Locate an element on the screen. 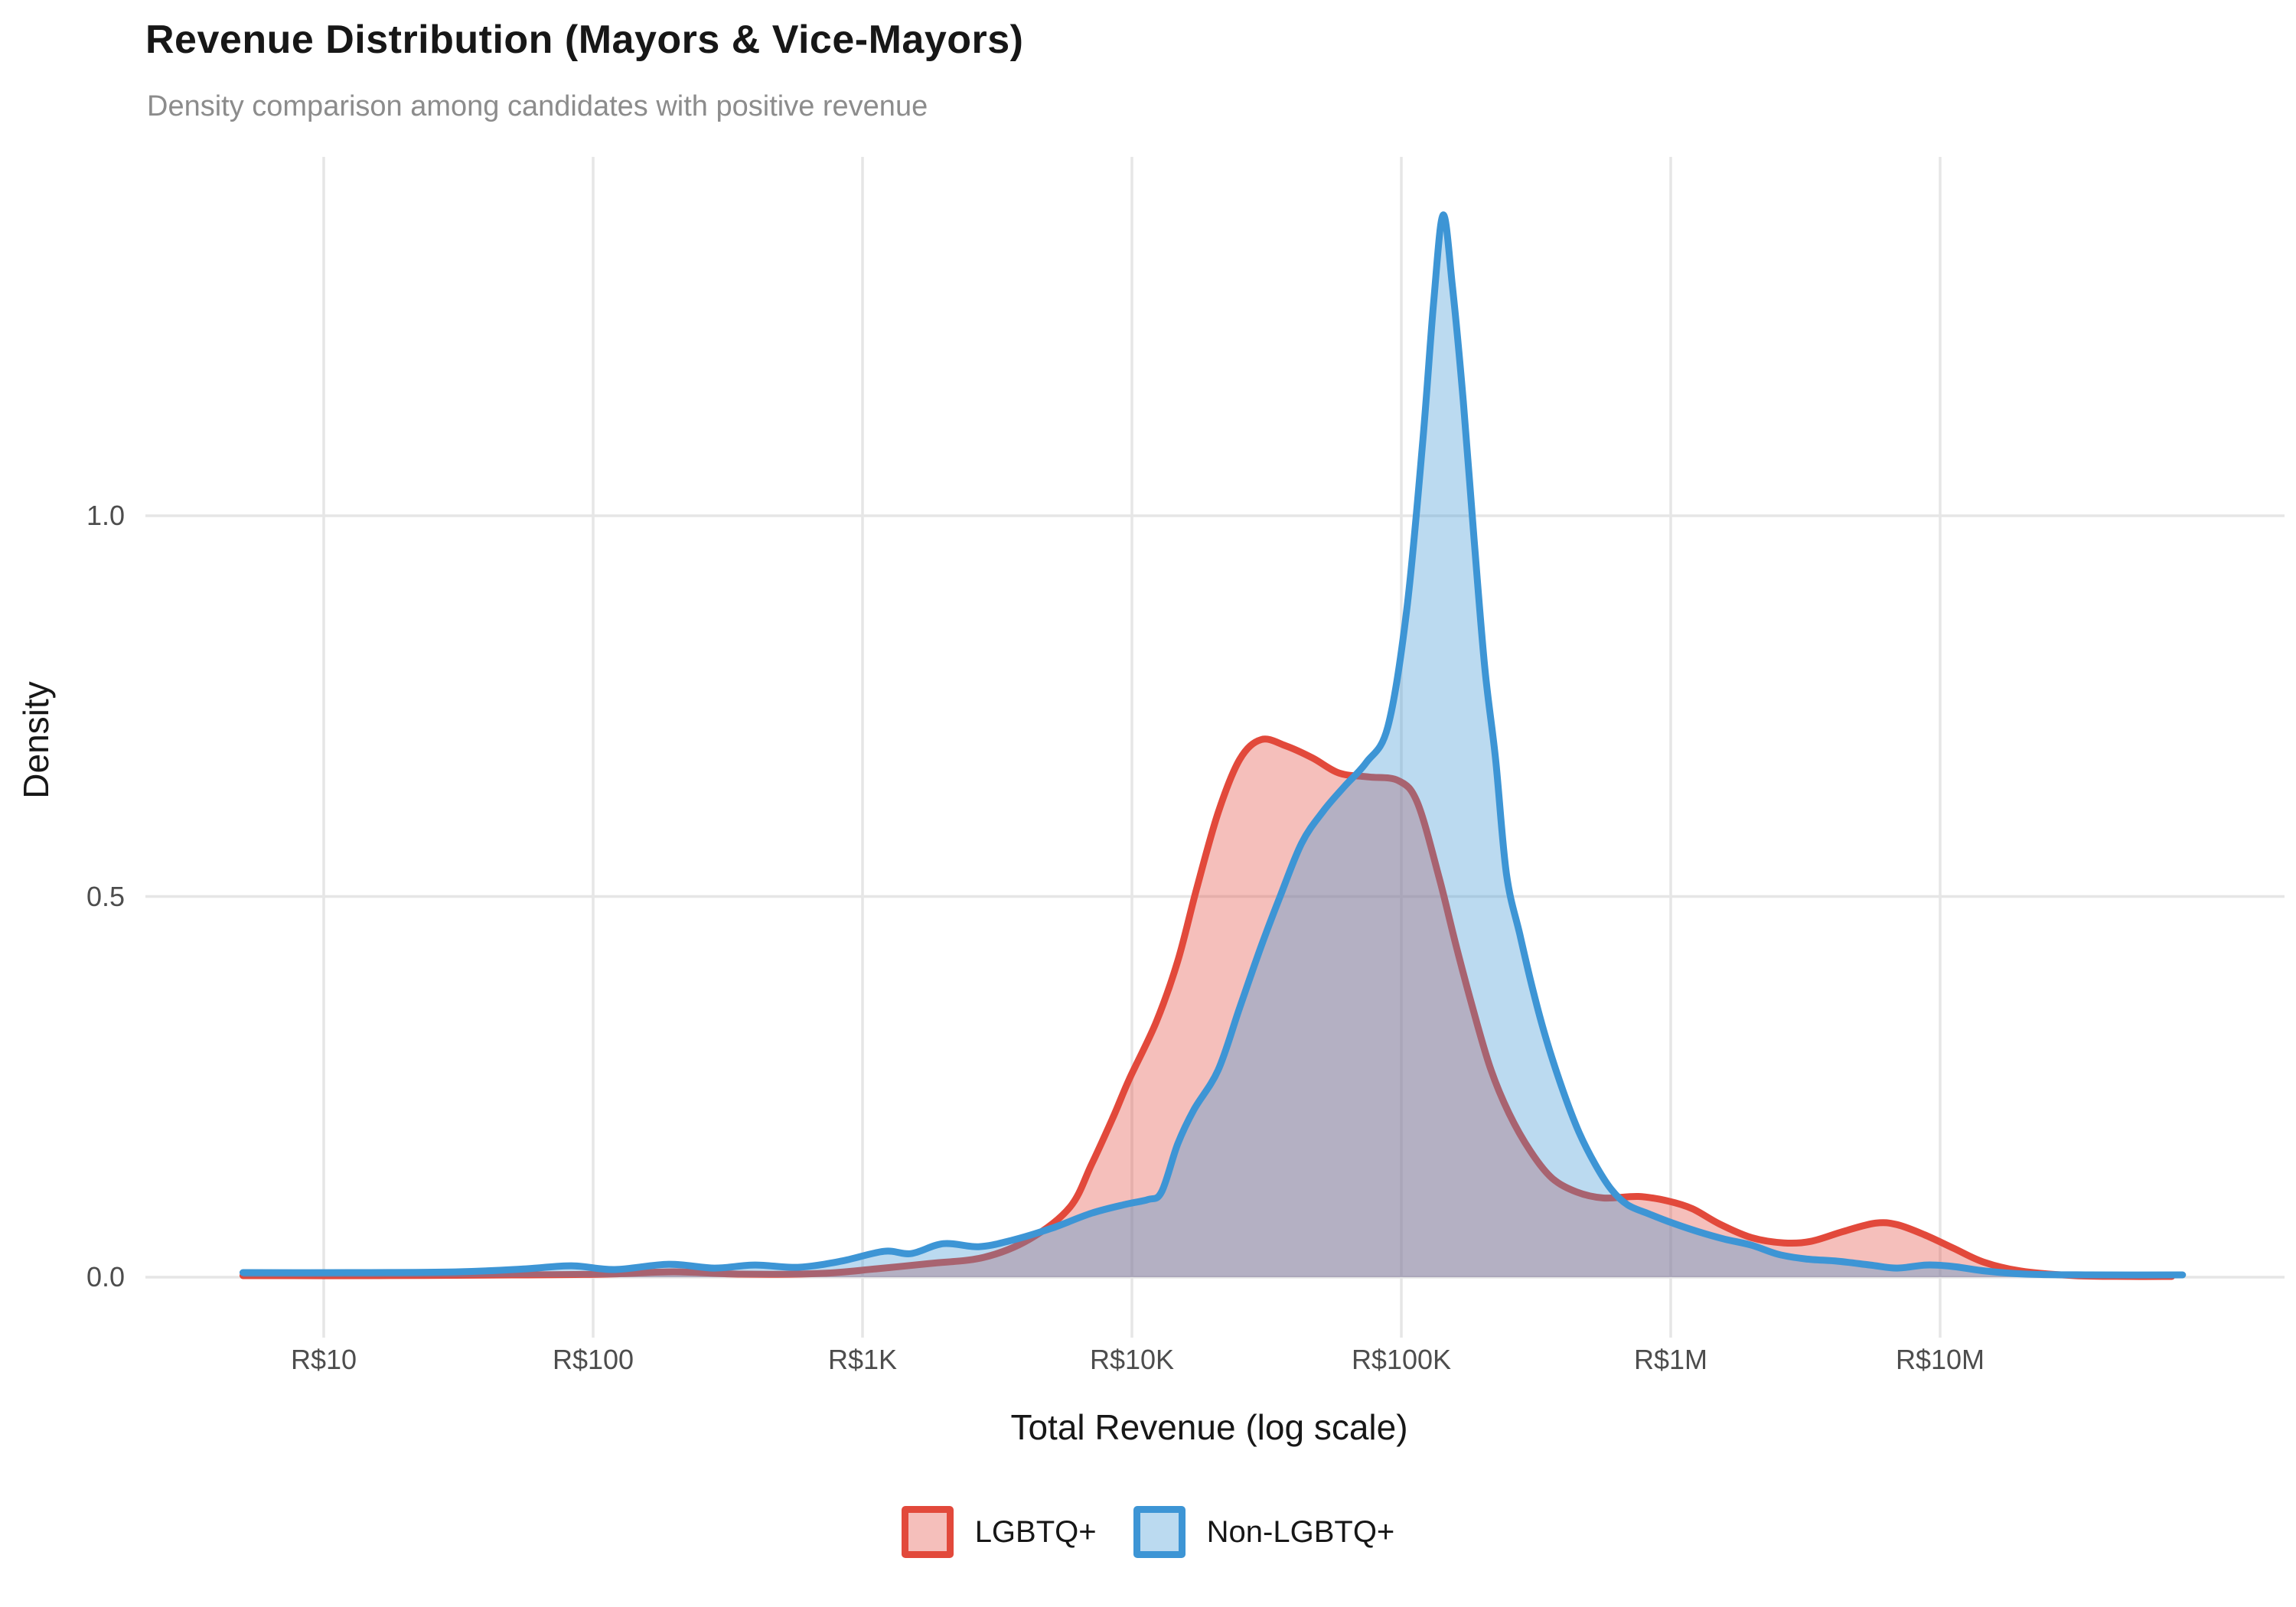  x-tick-label: R$10M is located at coordinates (1940, 1359).